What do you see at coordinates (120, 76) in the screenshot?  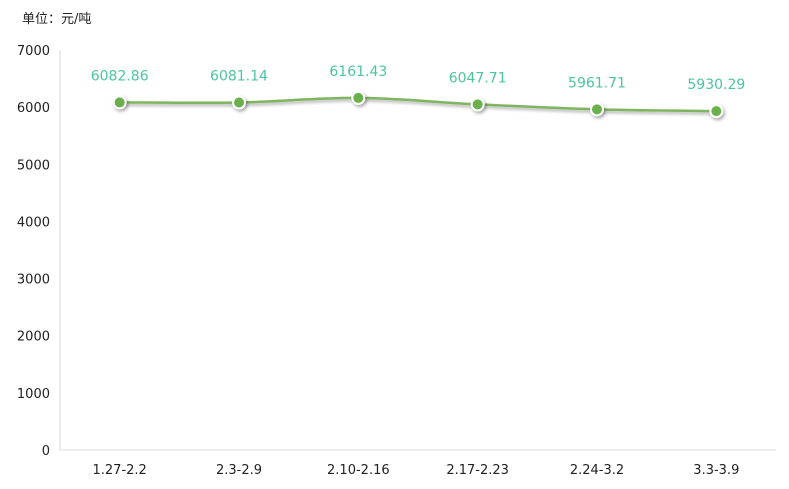 I see `data-label: 6082.86` at bounding box center [120, 76].